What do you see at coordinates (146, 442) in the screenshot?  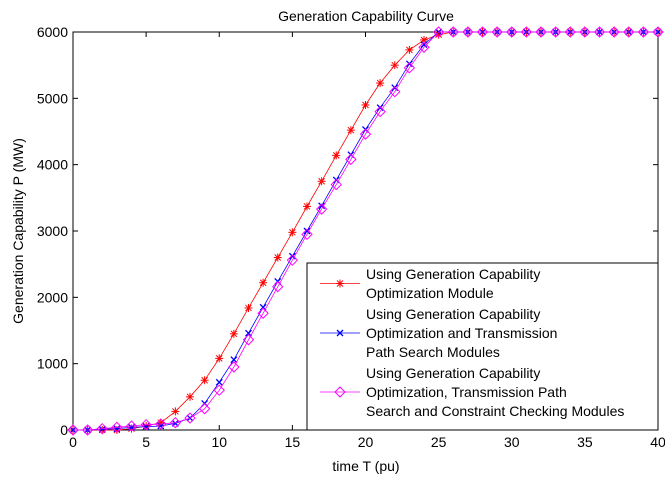 I see `x-tick-label: 5` at bounding box center [146, 442].